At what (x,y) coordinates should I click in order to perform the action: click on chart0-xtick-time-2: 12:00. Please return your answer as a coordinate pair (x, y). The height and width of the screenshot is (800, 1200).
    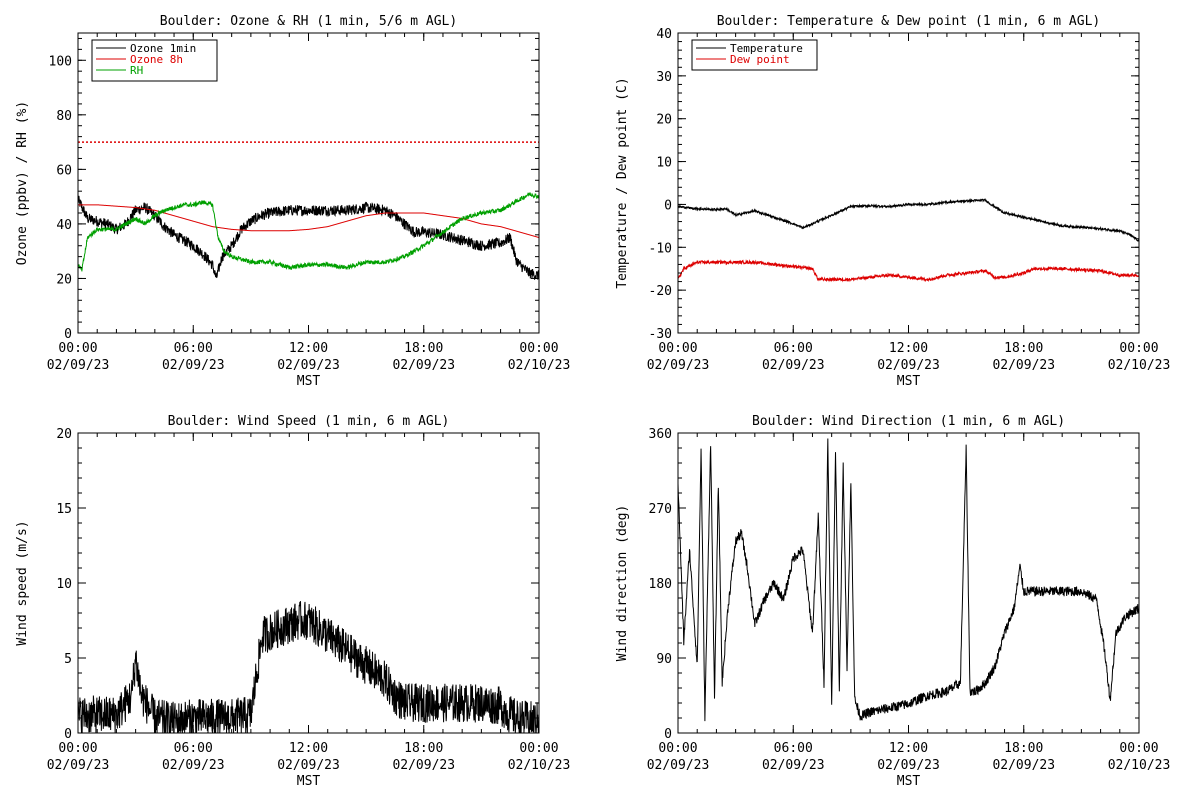
    Looking at the image, I should click on (308, 348).